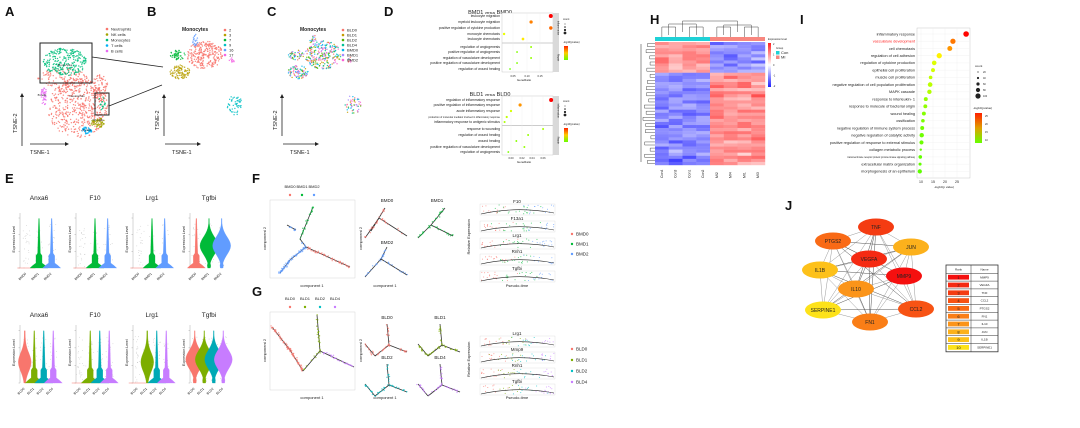 The width and height of the screenshot is (1080, 428). I want to click on color-scale-bar, so click(566, 135).